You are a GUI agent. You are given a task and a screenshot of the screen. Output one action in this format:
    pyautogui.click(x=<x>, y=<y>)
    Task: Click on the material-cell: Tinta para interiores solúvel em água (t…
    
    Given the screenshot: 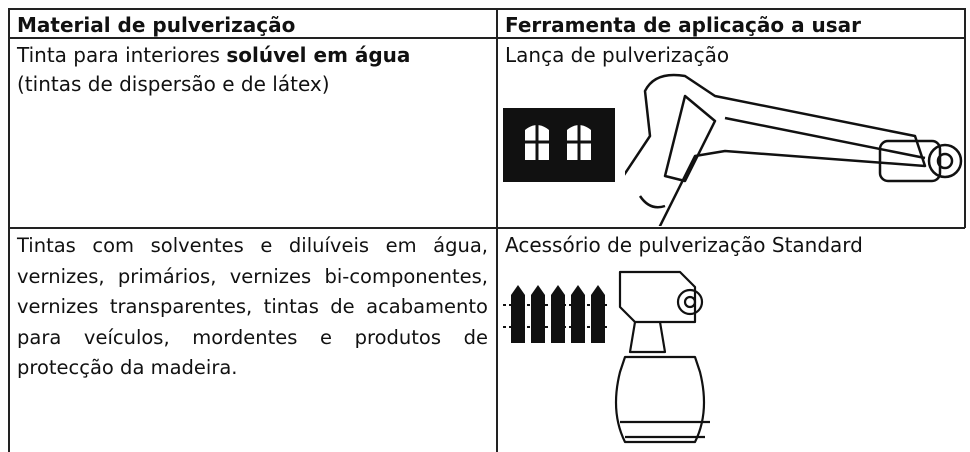 What is the action you would take?
    pyautogui.click(x=252, y=70)
    